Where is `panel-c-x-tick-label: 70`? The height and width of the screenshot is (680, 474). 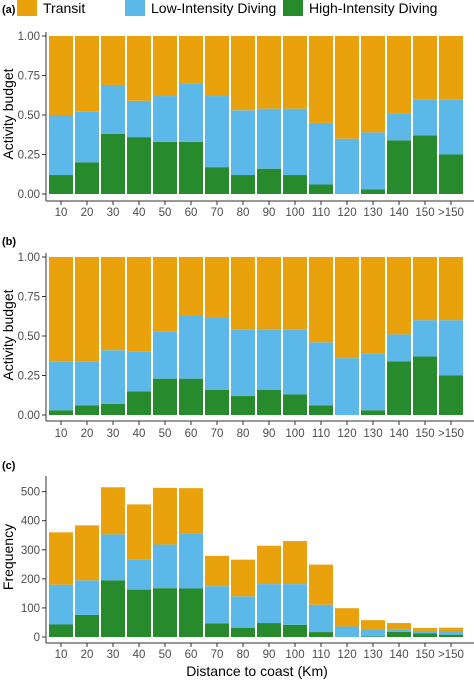
panel-c-x-tick-label: 70 is located at coordinates (217, 655).